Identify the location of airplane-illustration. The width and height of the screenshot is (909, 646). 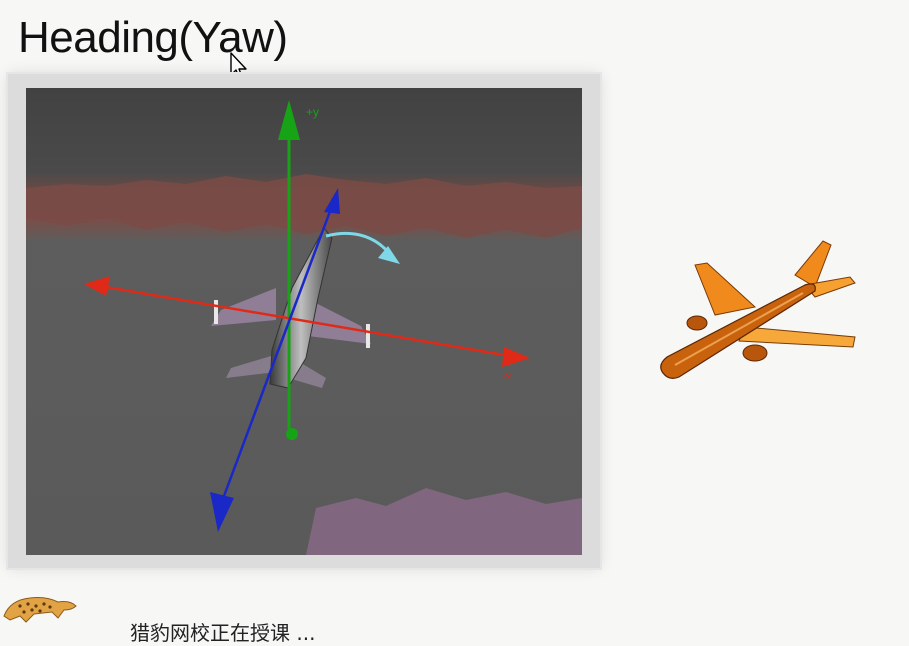
(758, 309).